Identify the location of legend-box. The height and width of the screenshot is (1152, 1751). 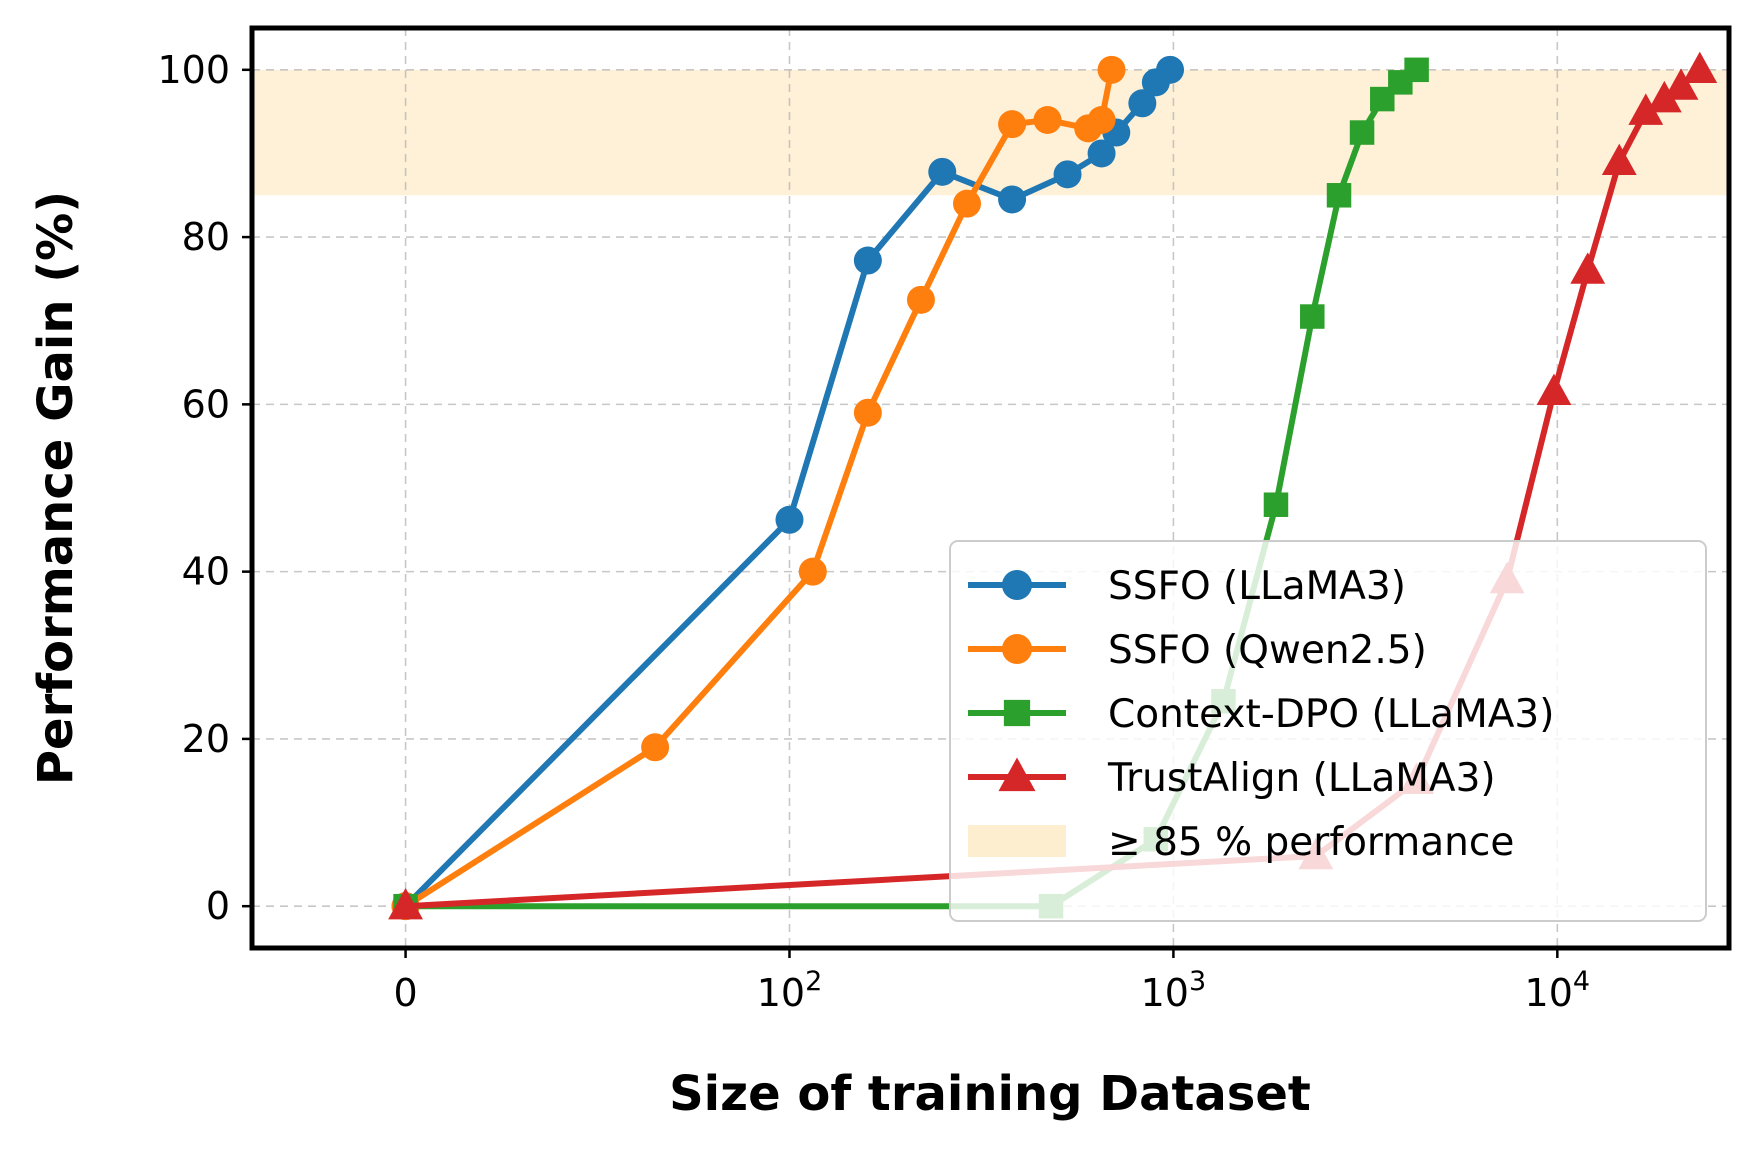
(1328, 731).